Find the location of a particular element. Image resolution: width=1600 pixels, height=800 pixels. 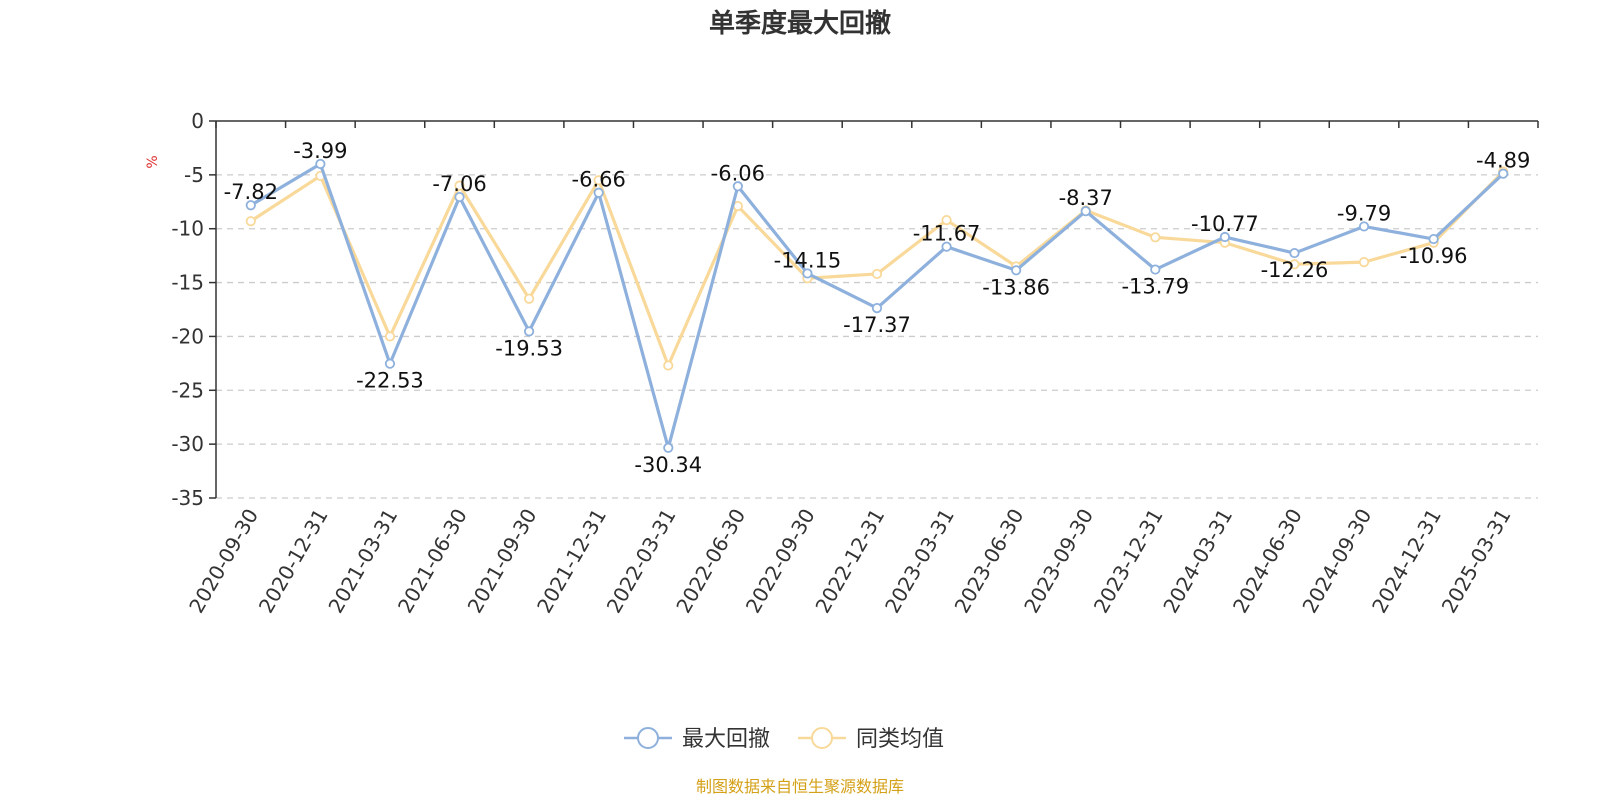

data-label: -17.37 is located at coordinates (877, 325).